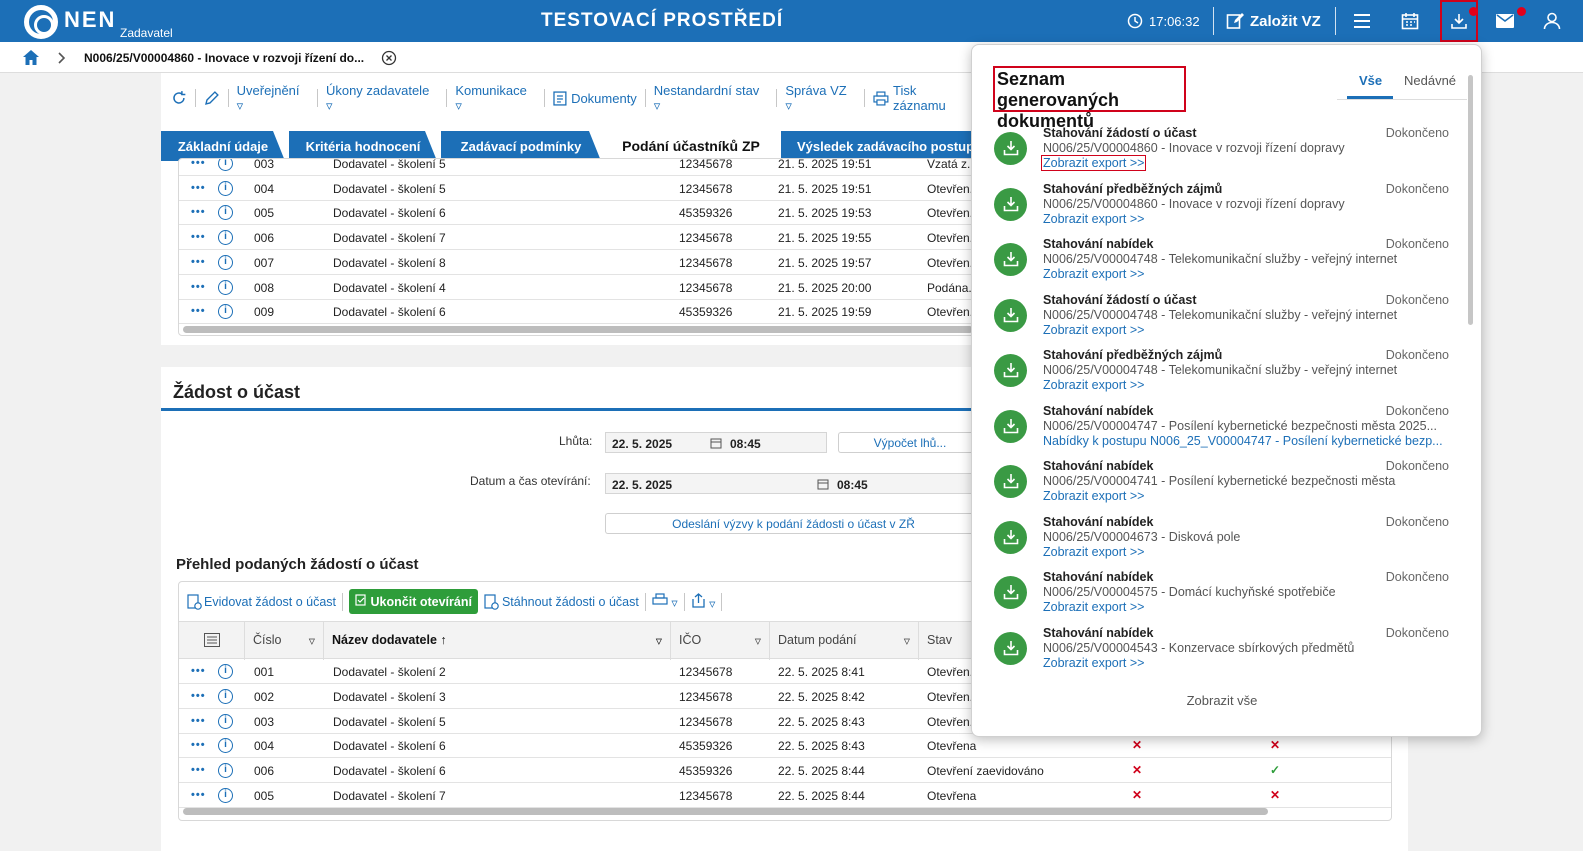 Image resolution: width=1583 pixels, height=851 pixels. I want to click on menu-documents: Dokumenty, so click(604, 98).